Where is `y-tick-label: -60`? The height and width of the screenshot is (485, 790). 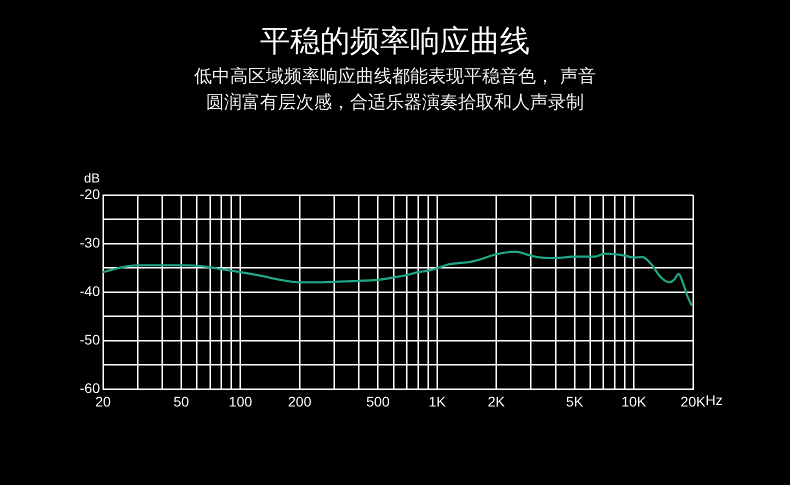
y-tick-label: -60 is located at coordinates (90, 388).